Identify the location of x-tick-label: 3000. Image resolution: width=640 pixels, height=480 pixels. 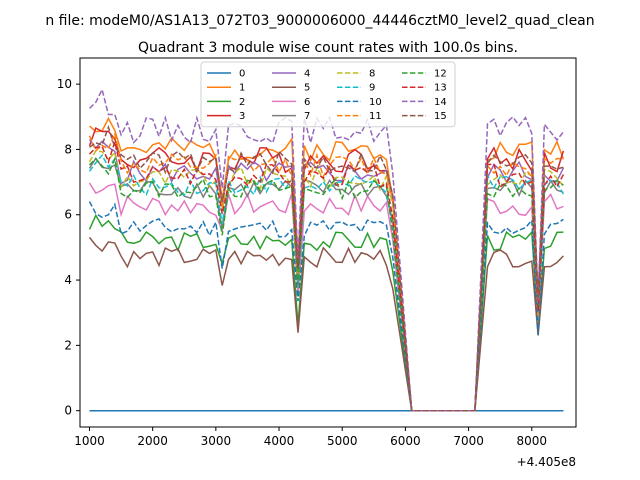
(216, 441).